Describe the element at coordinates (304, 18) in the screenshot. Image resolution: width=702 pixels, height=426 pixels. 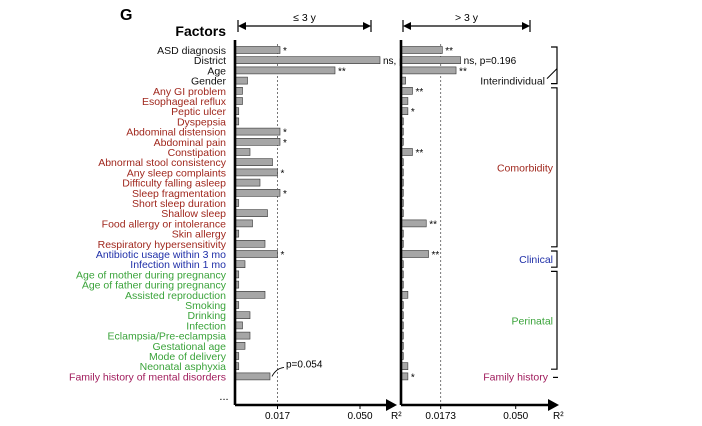
I see `panel-title: ≤ 3 y` at that location.